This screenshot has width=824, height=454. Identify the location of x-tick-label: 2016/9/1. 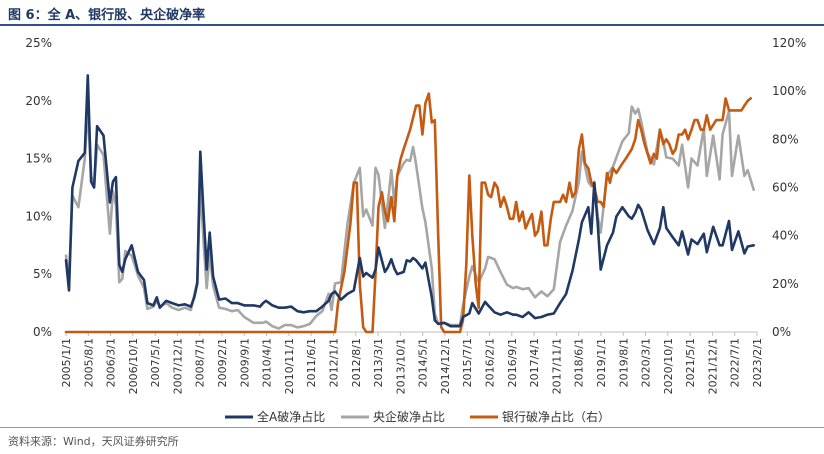
(512, 362).